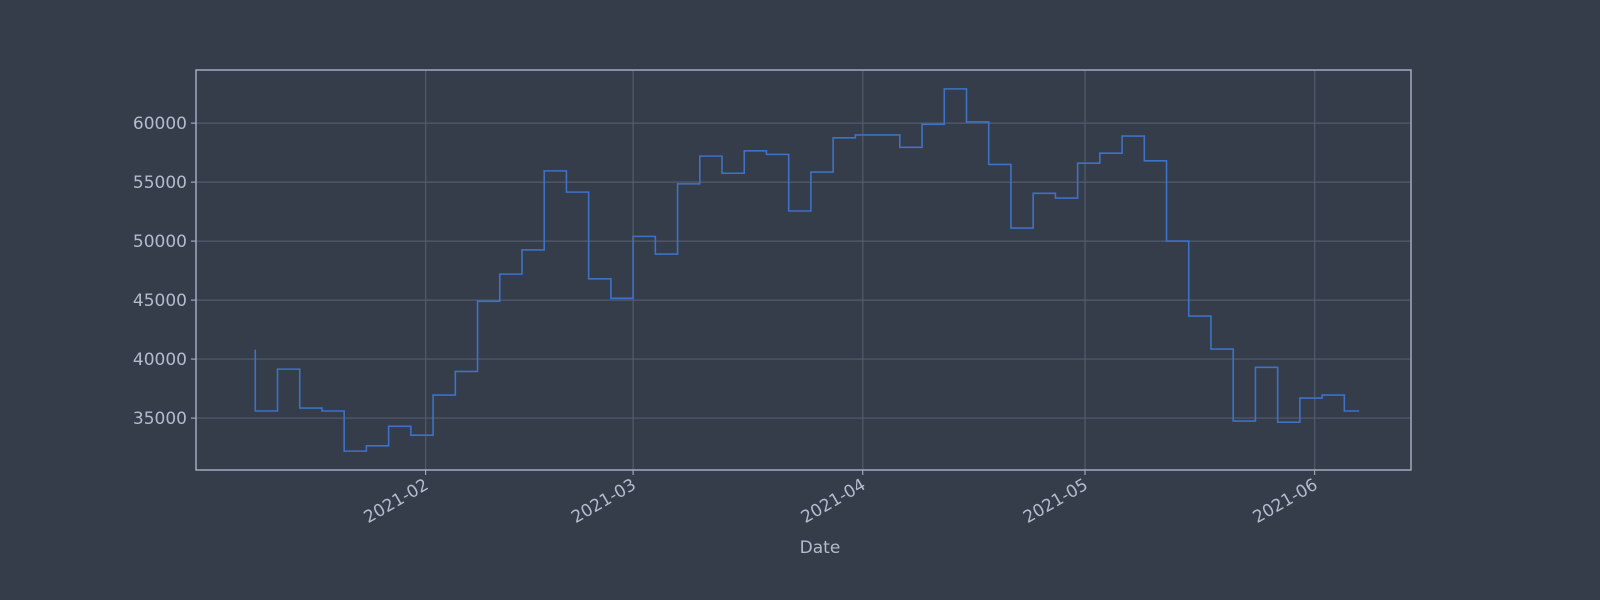 This screenshot has width=1600, height=600. I want to click on y-tick-label: 50000, so click(160, 242).